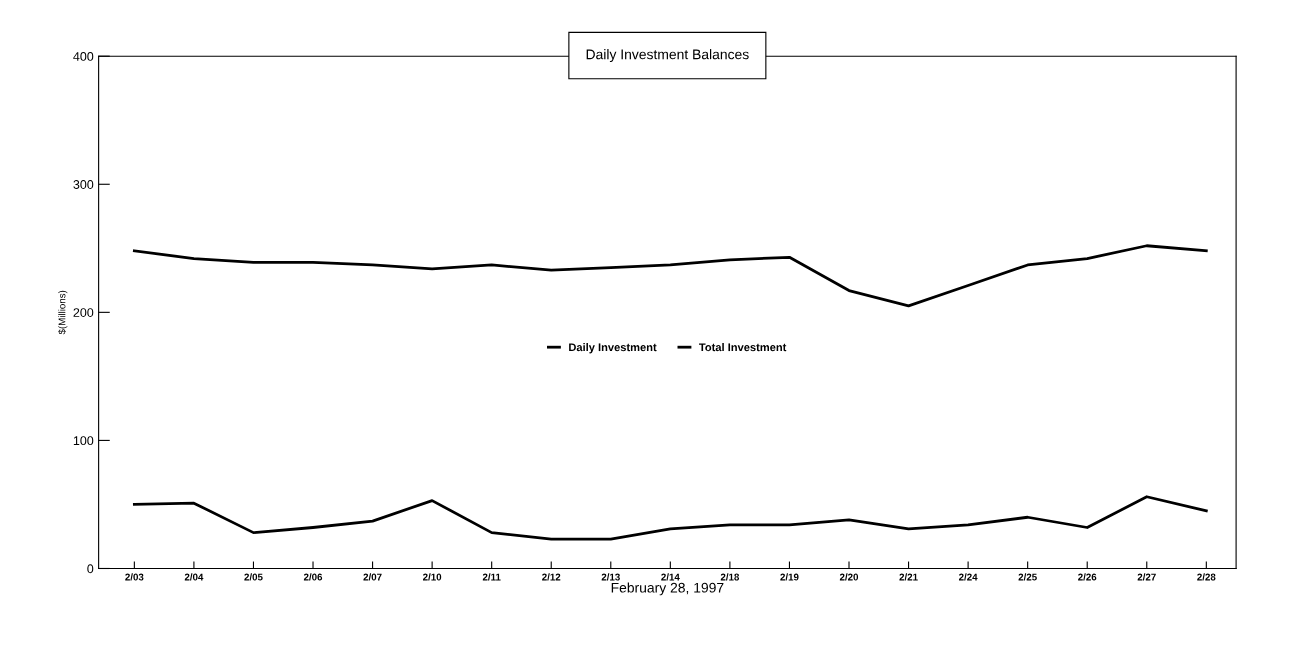 This screenshot has height=646, width=1315. I want to click on x-tick-label: 2/12, so click(551, 577).